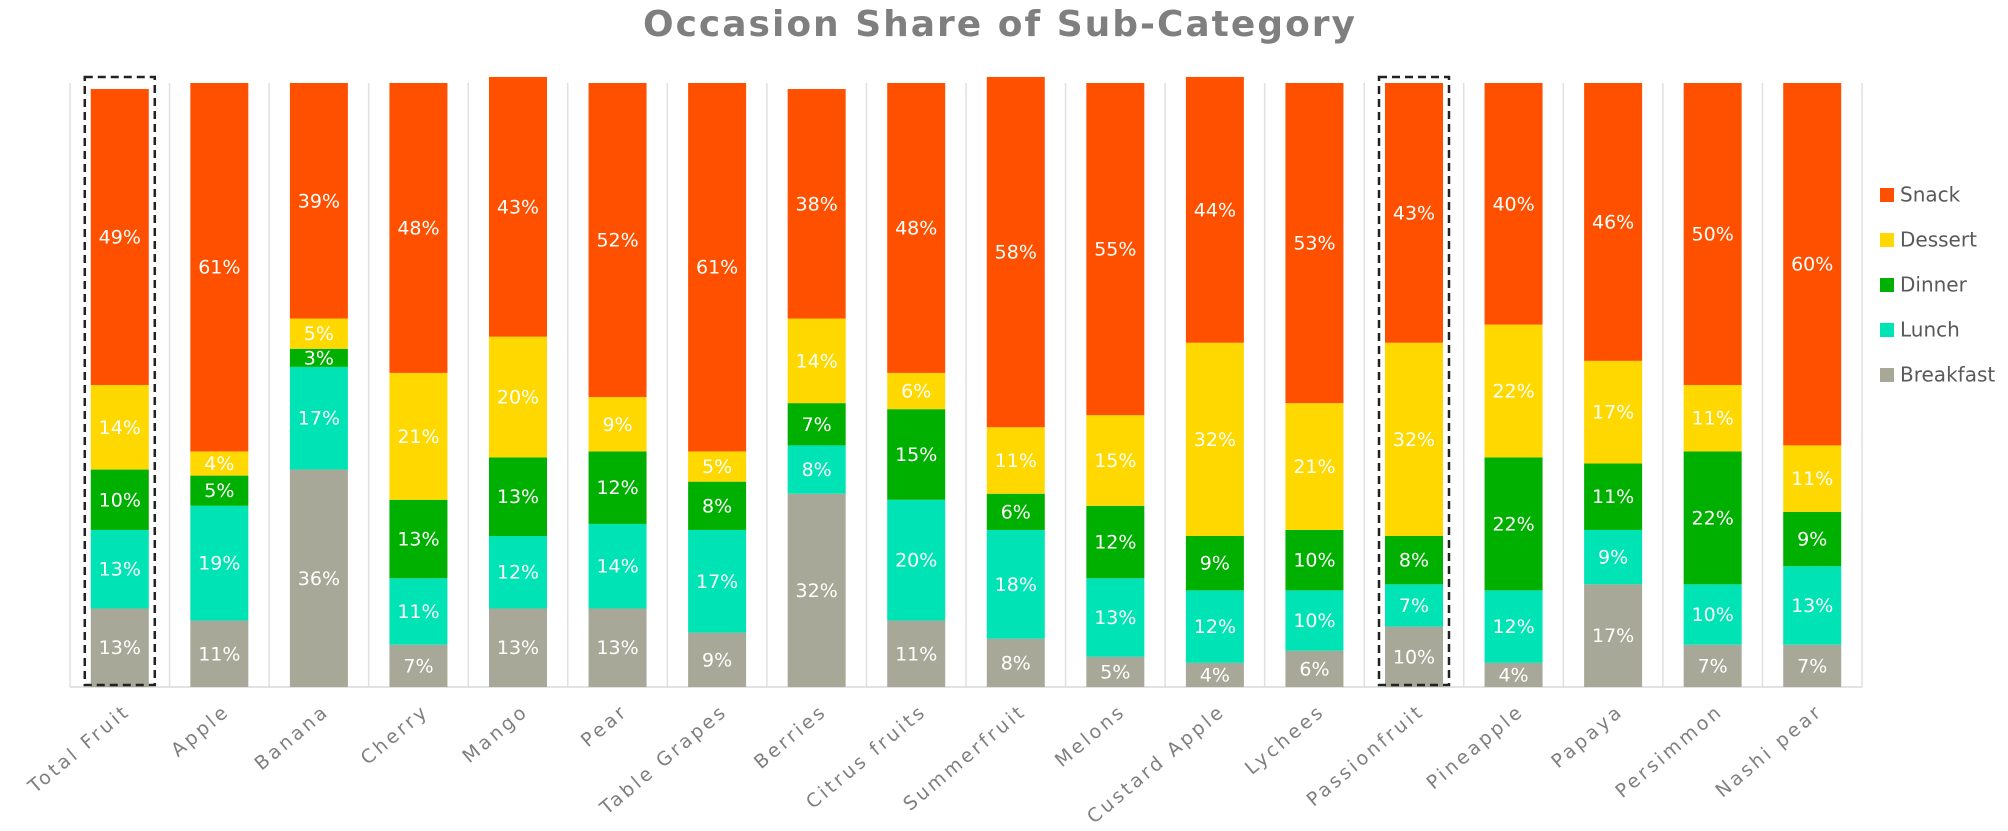  Describe the element at coordinates (495, 733) in the screenshot. I see `x-tick-label: Mango` at that location.